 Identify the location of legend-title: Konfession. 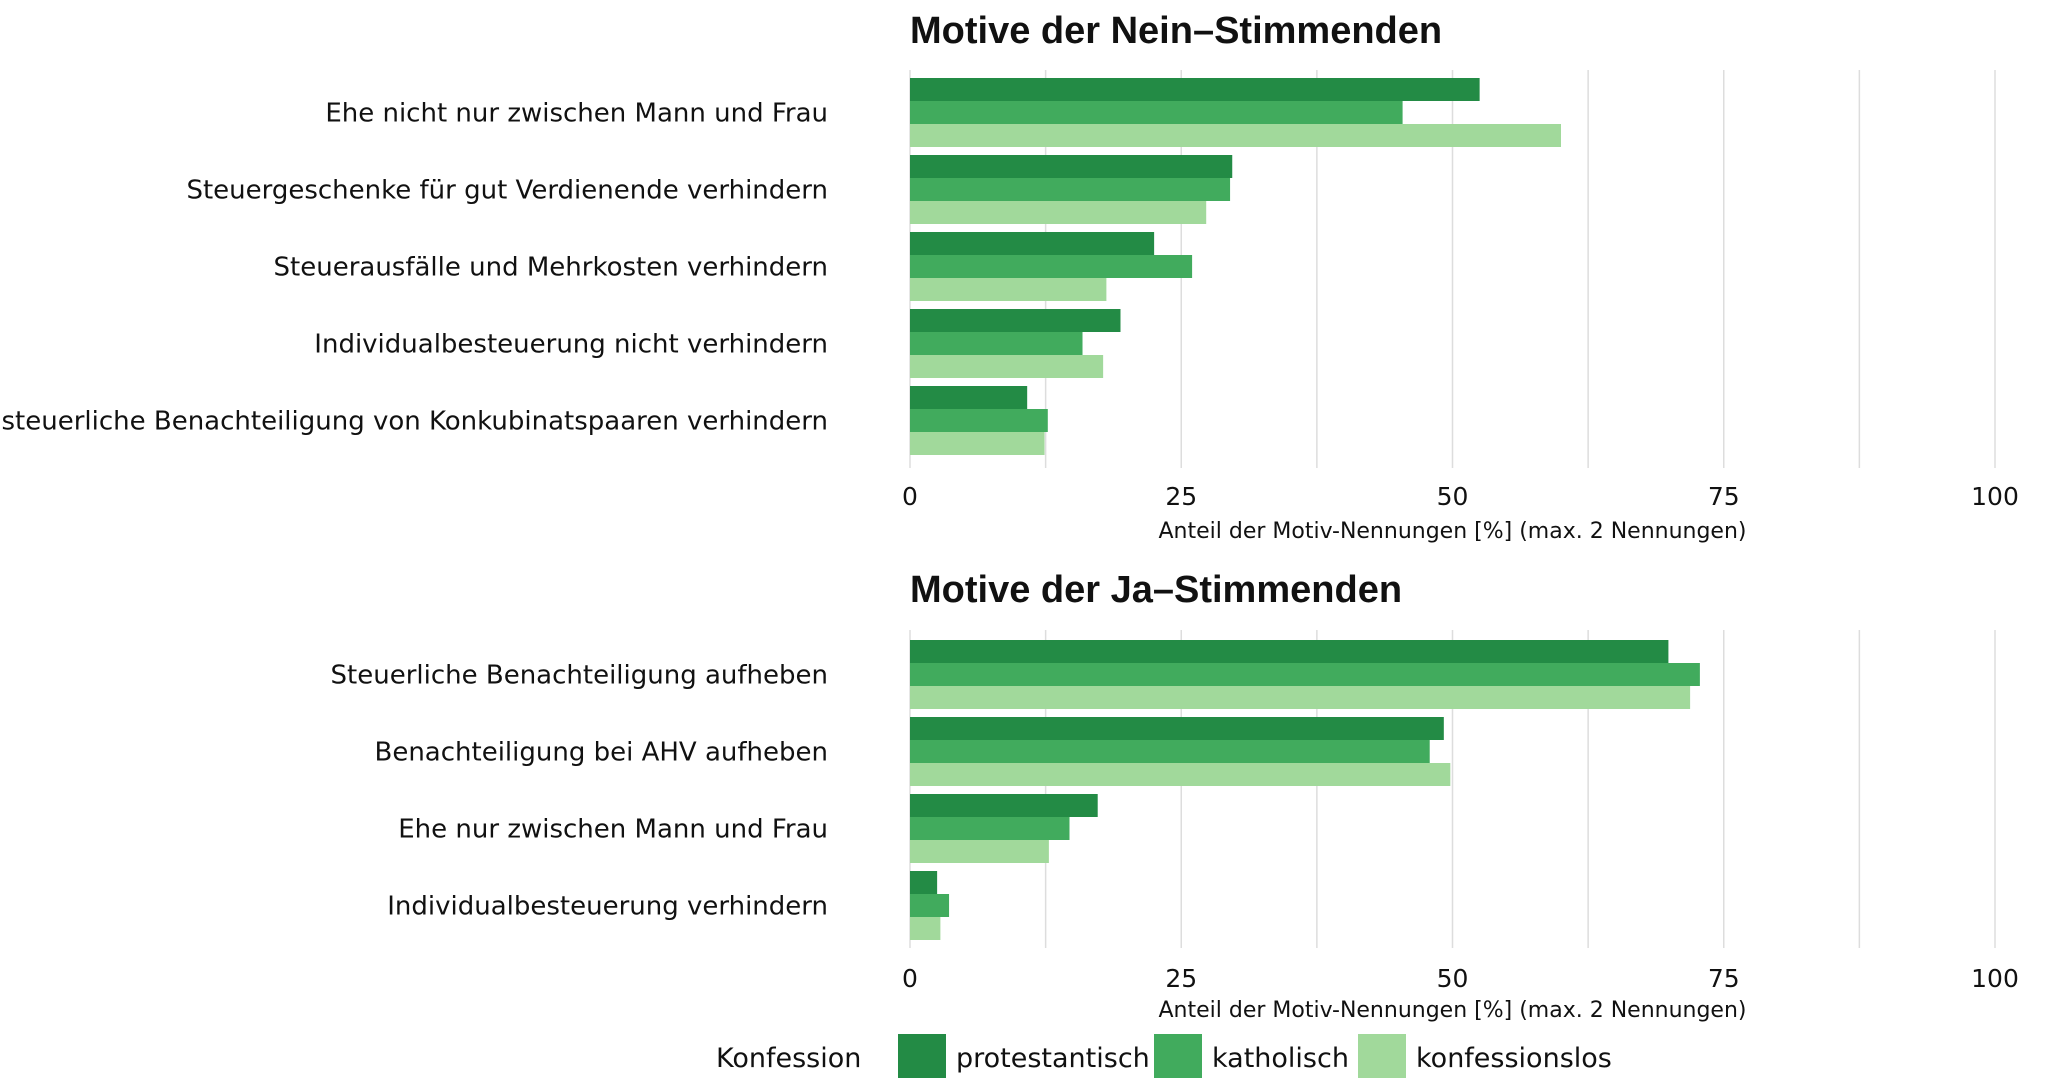
(788, 1058).